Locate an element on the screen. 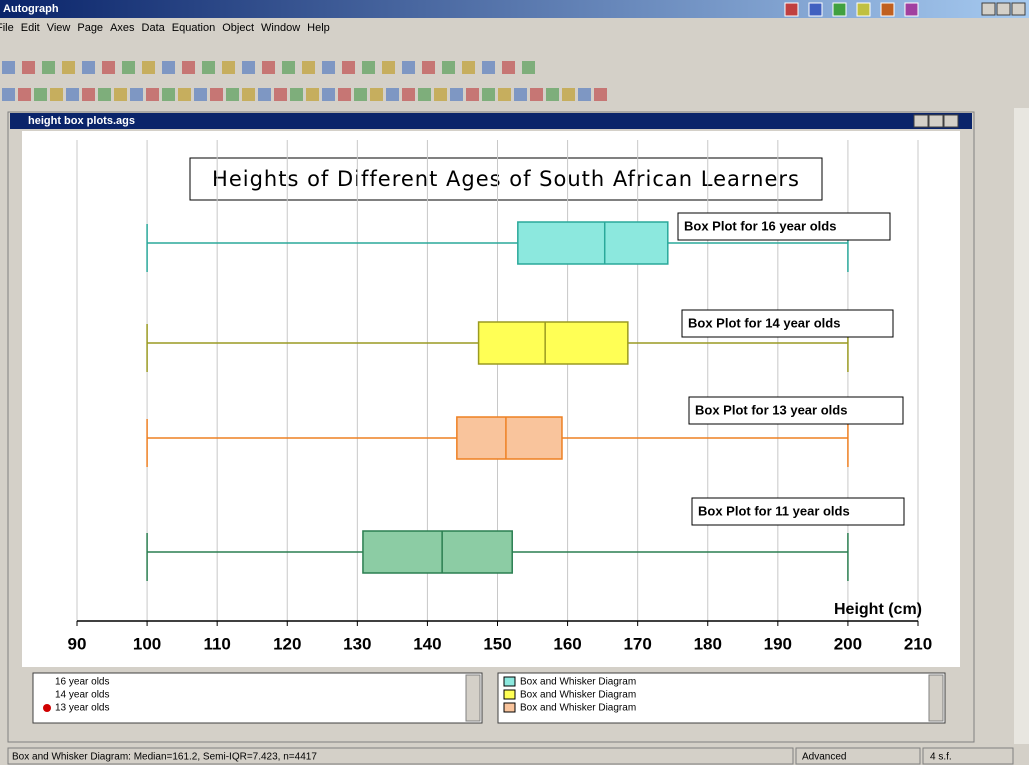 This screenshot has width=1029, height=770. menu-item: Page is located at coordinates (90, 28).